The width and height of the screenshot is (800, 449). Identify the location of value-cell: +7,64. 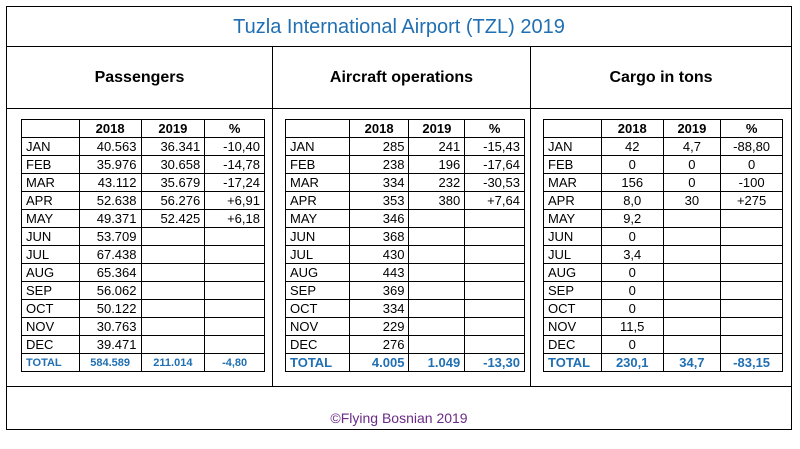
(494, 200).